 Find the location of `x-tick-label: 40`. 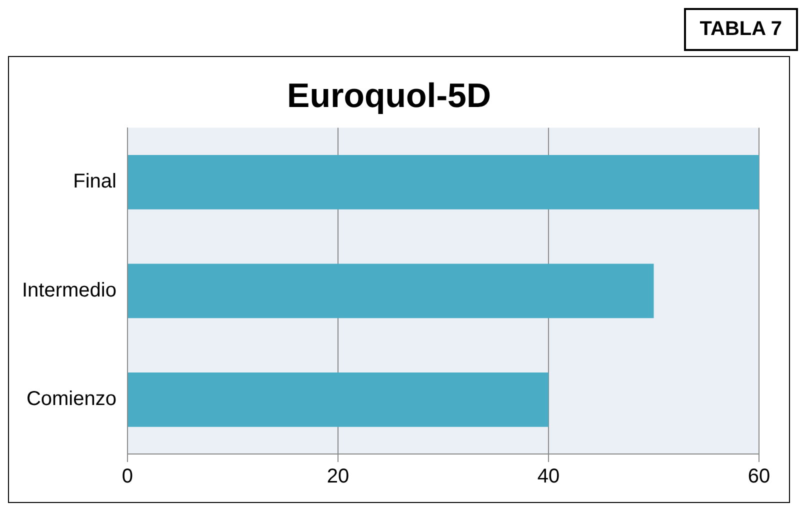

x-tick-label: 40 is located at coordinates (548, 477).